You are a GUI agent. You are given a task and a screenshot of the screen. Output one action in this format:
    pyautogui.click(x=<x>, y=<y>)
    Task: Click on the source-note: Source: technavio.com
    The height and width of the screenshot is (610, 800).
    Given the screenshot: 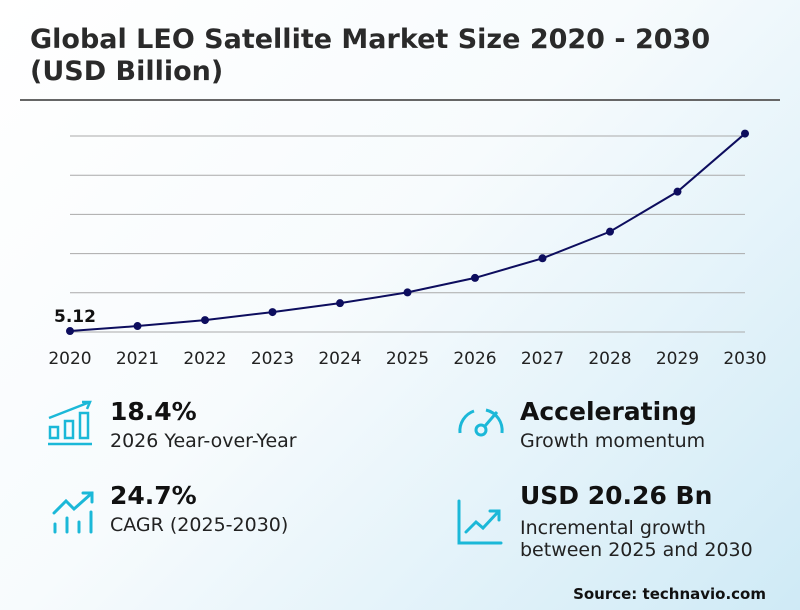 What is the action you would take?
    pyautogui.click(x=669, y=594)
    